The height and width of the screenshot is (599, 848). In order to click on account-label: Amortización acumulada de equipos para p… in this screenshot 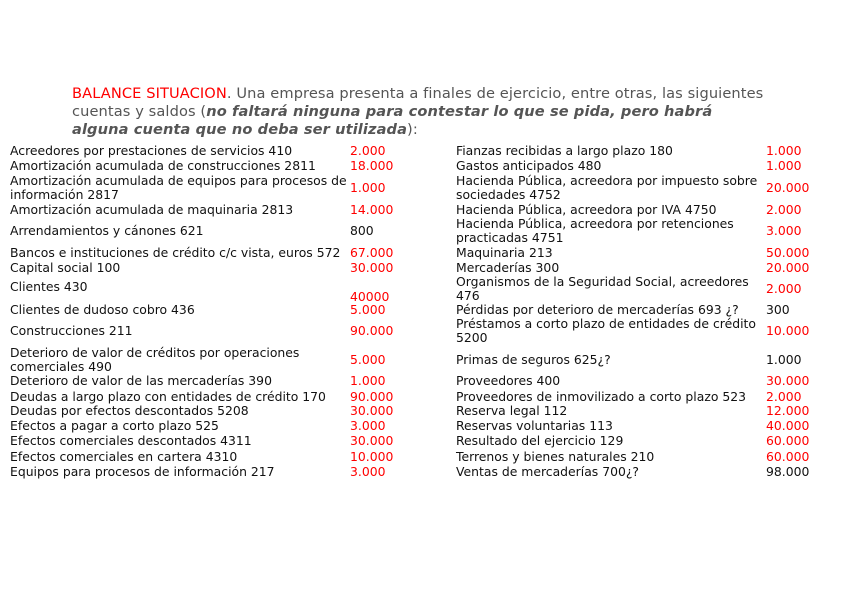, I will do `click(178, 187)`.